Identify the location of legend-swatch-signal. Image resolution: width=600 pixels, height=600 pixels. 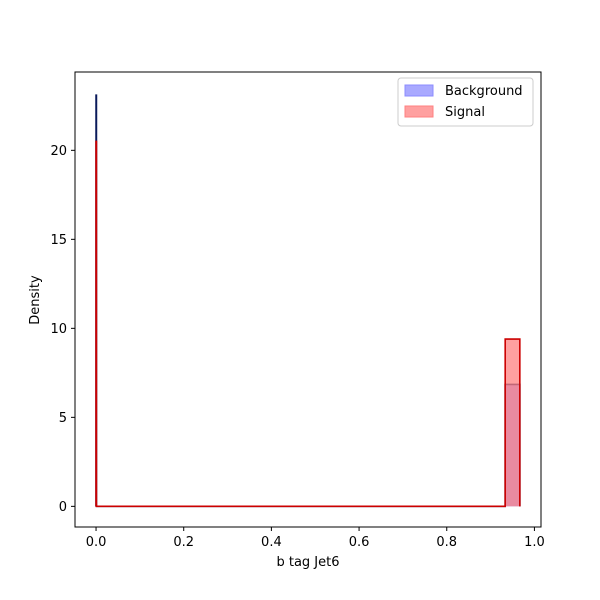
(419, 111).